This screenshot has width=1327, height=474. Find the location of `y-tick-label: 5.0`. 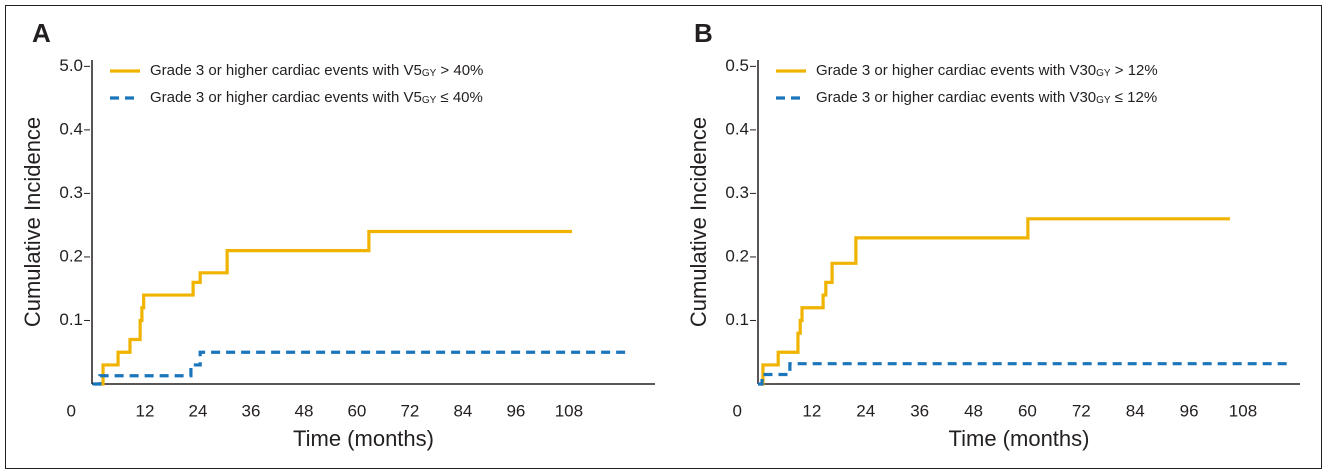

y-tick-label: 5.0 is located at coordinates (71, 65).